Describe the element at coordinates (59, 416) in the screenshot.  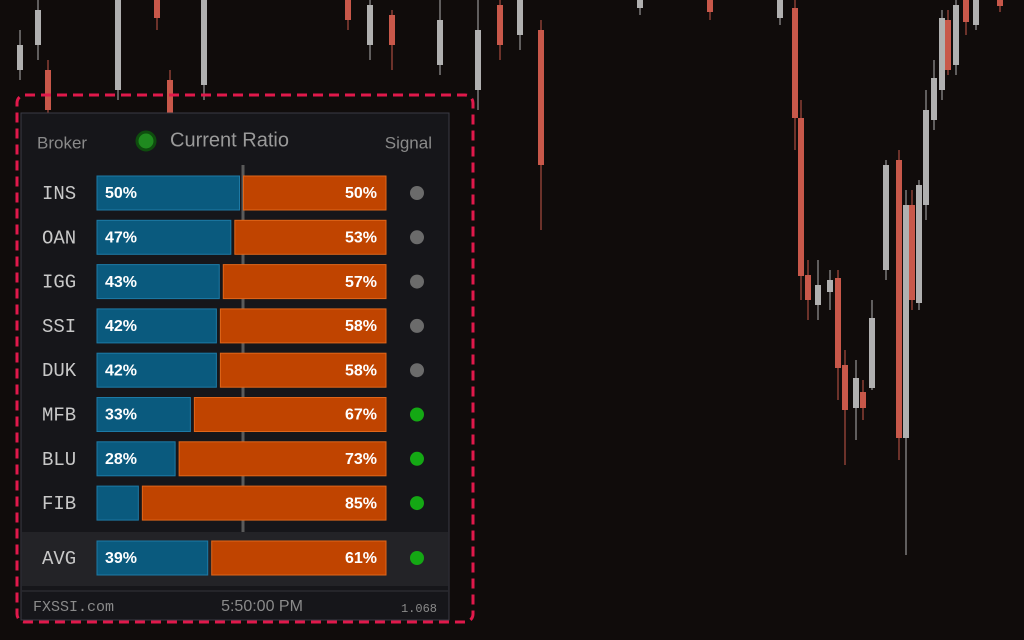
I see `broker-code: MFB` at that location.